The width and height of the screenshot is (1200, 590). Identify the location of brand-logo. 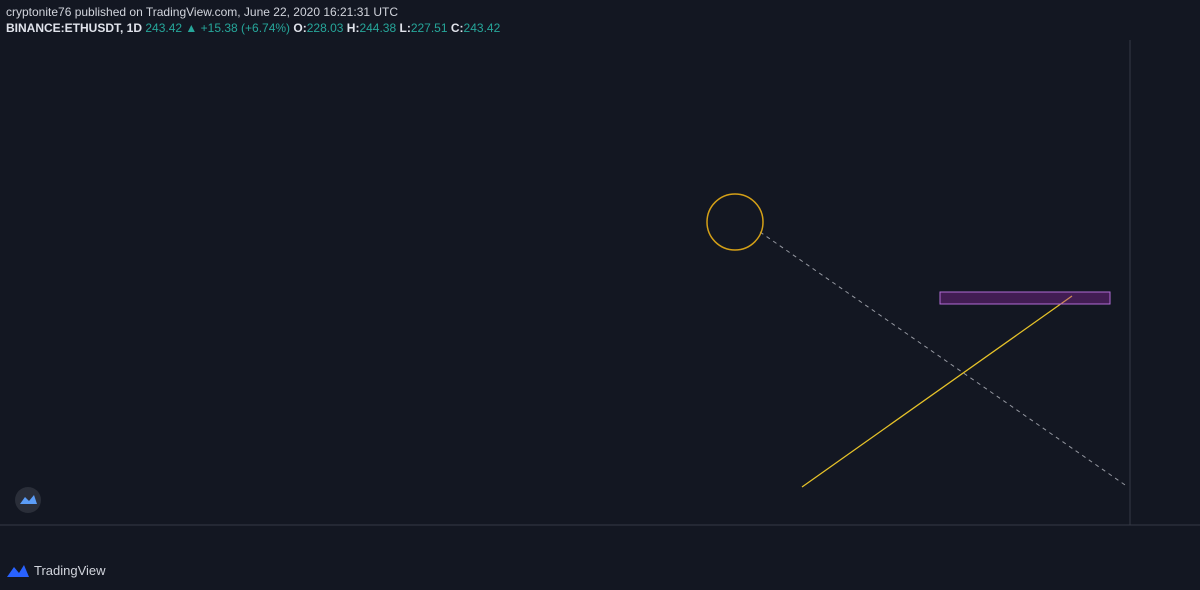
(18, 570).